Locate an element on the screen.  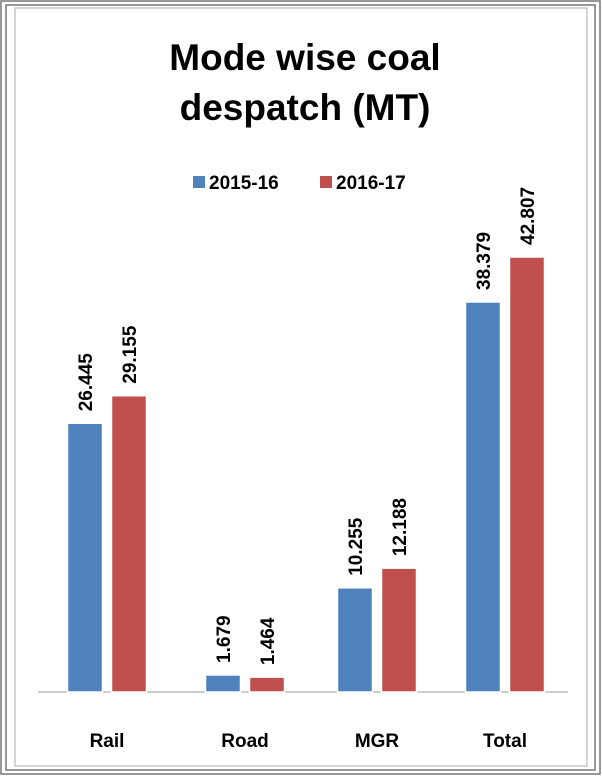
legend-label: 2015-16 is located at coordinates (244, 183).